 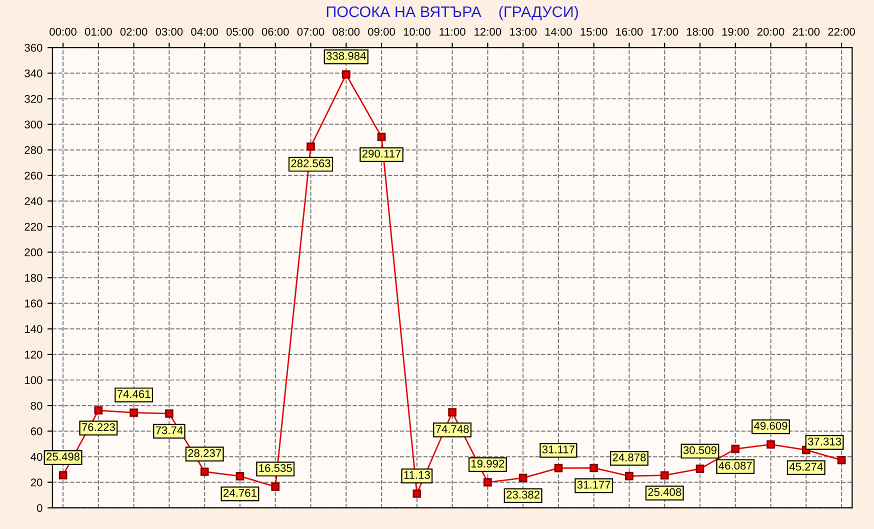 What do you see at coordinates (806, 32) in the screenshot?
I see `x-tick-label: 21:00` at bounding box center [806, 32].